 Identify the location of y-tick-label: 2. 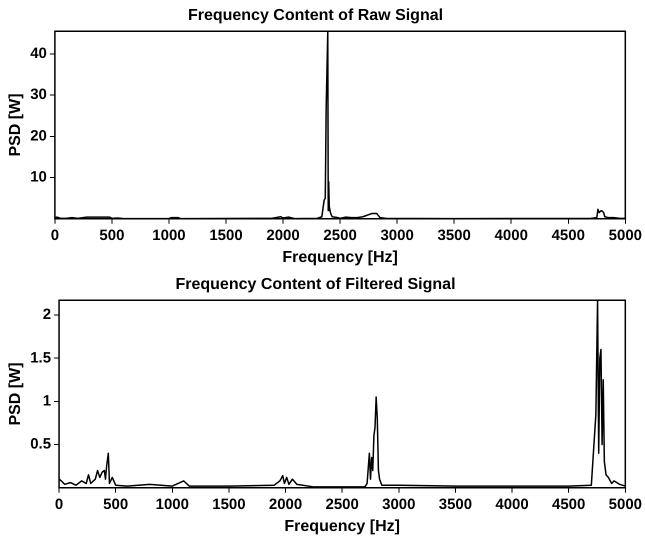
(47, 315).